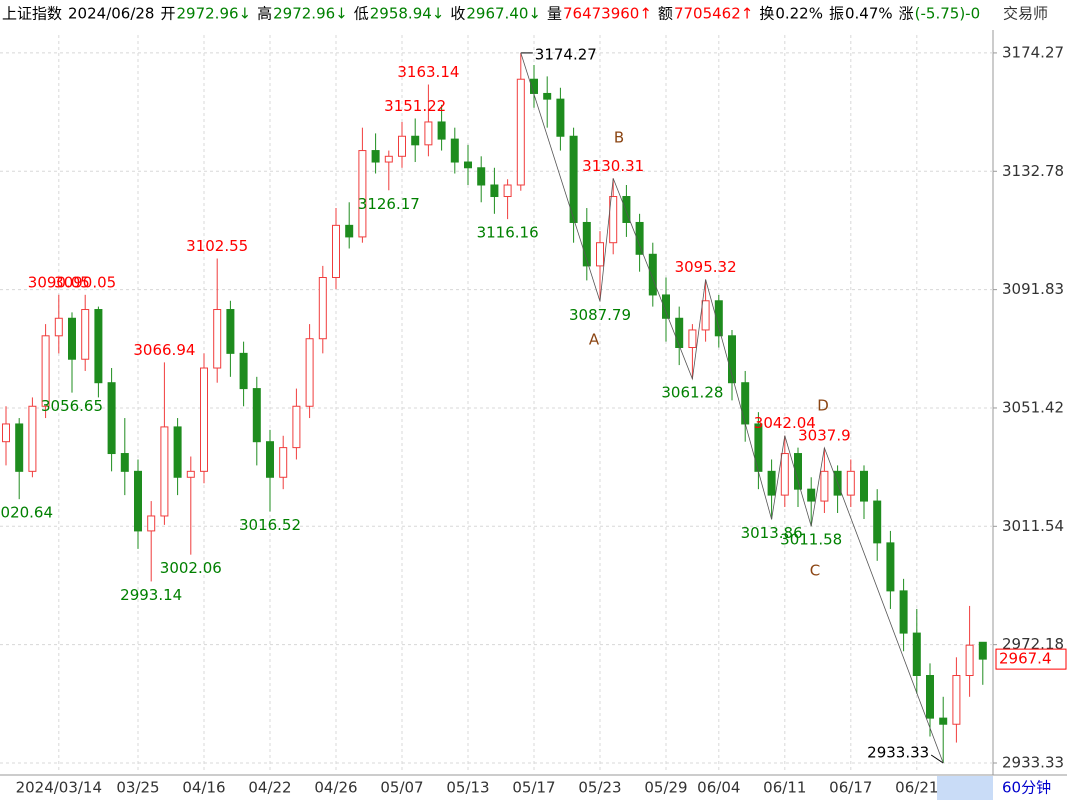 The image size is (1067, 804). I want to click on x-tick-label: 06/17, so click(850, 788).